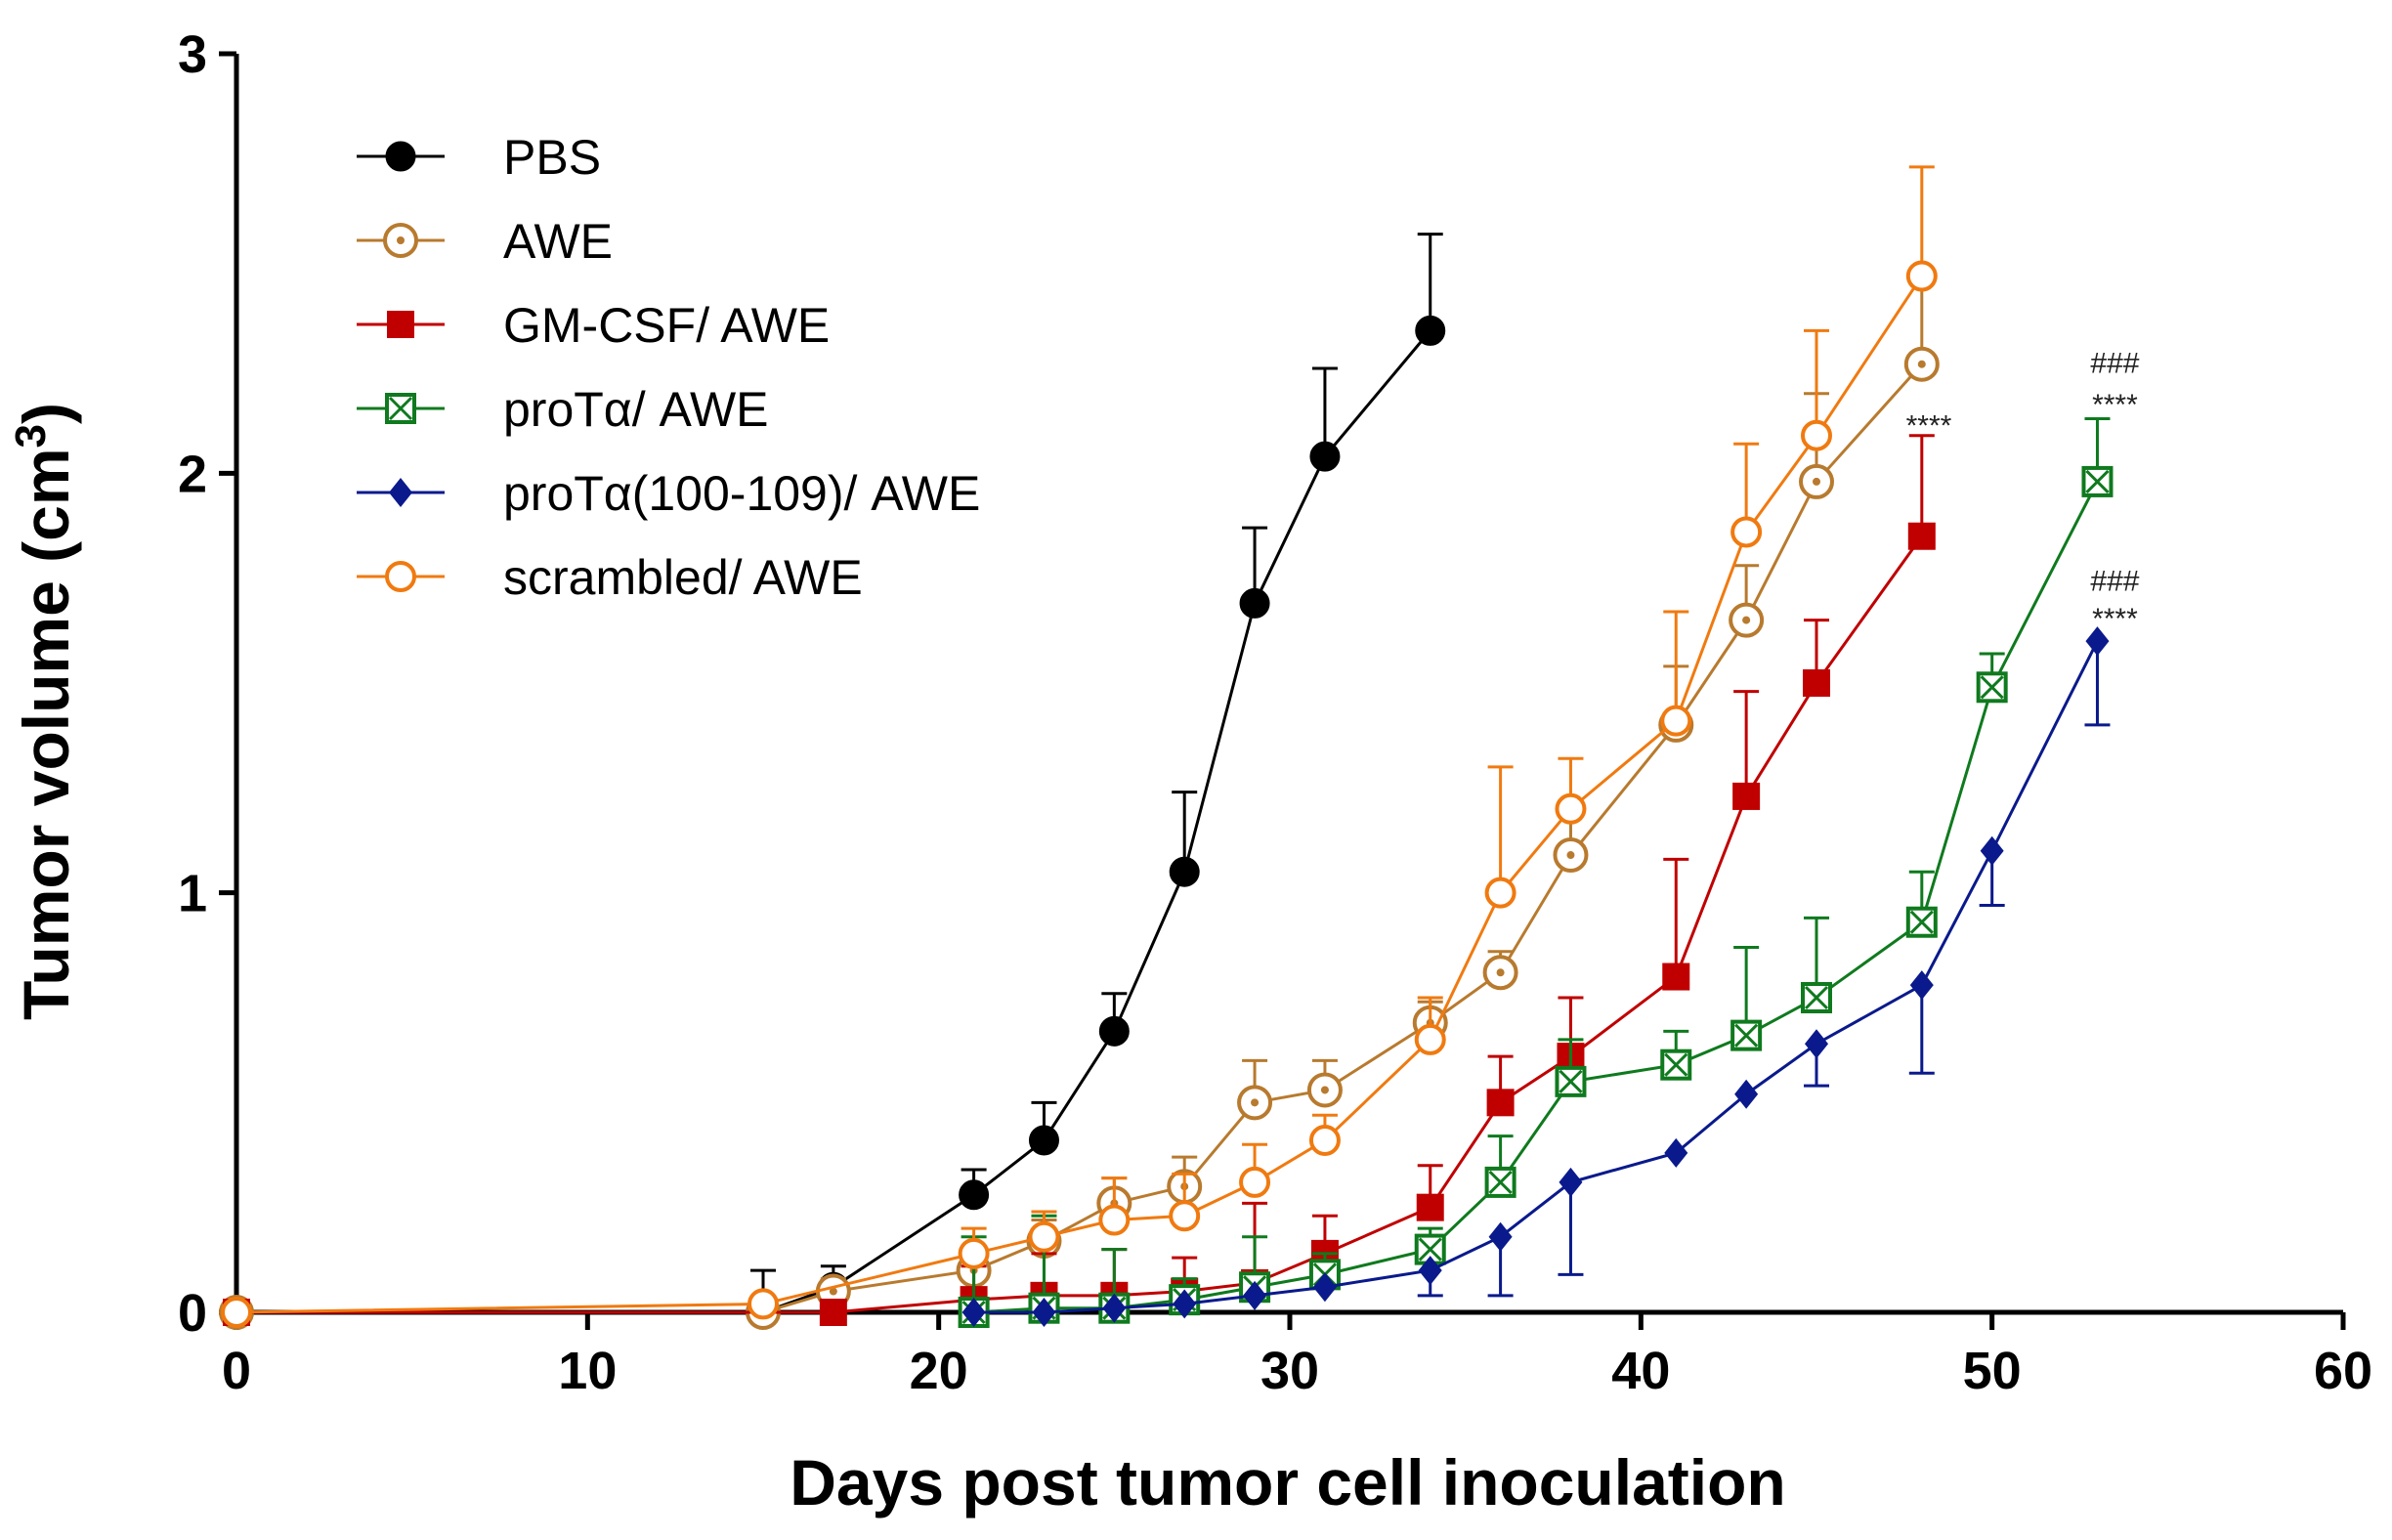 This screenshot has width=2392, height=1540. Describe the element at coordinates (31, 436) in the screenshot. I see `y-axis-title-superscript: 3` at that location.